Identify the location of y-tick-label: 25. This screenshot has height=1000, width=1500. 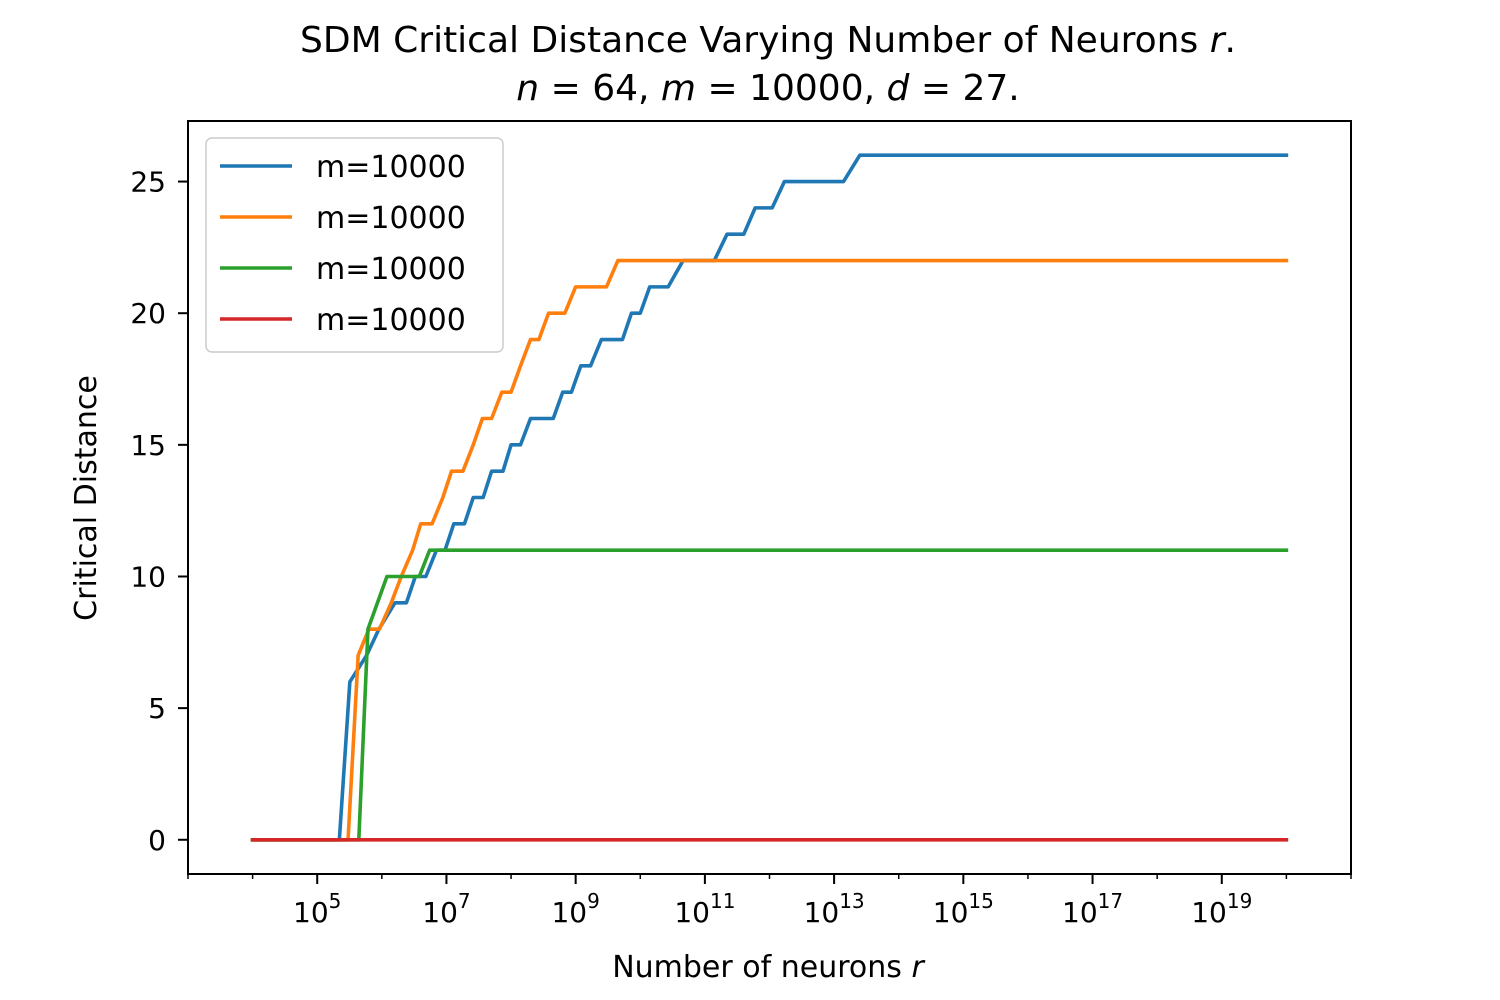
(148, 182).